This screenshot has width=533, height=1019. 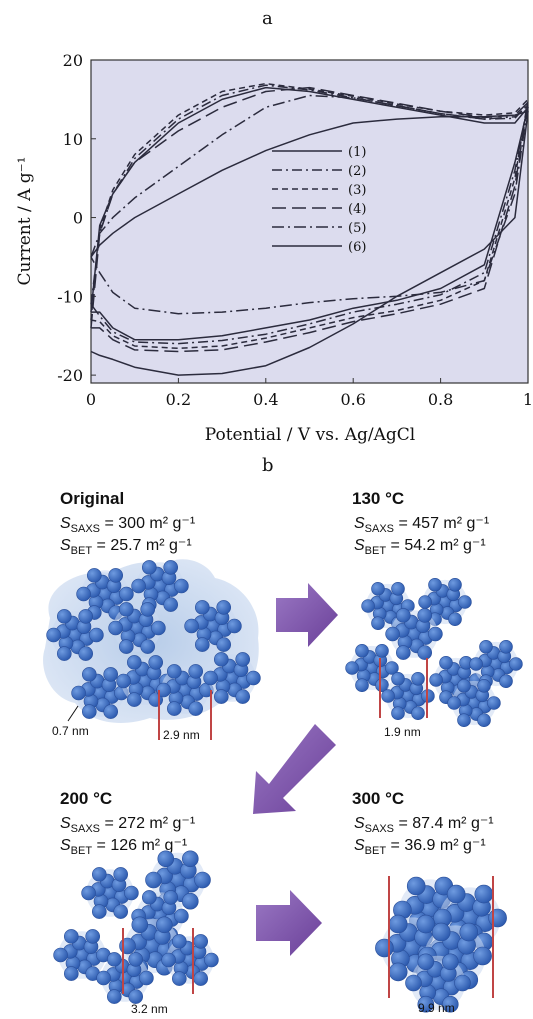 What do you see at coordinates (78, 218) in the screenshot?
I see `y-tick-label: 0` at bounding box center [78, 218].